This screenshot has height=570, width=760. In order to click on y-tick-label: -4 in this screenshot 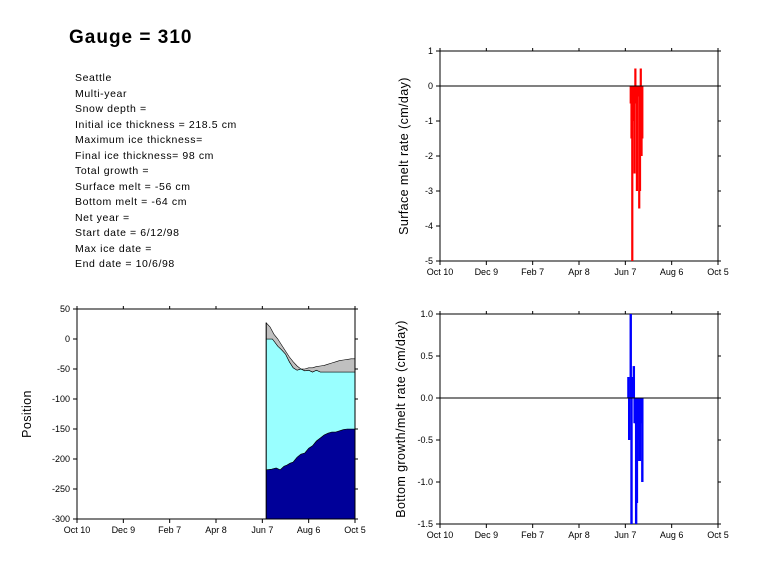, I will do `click(429, 226)`.